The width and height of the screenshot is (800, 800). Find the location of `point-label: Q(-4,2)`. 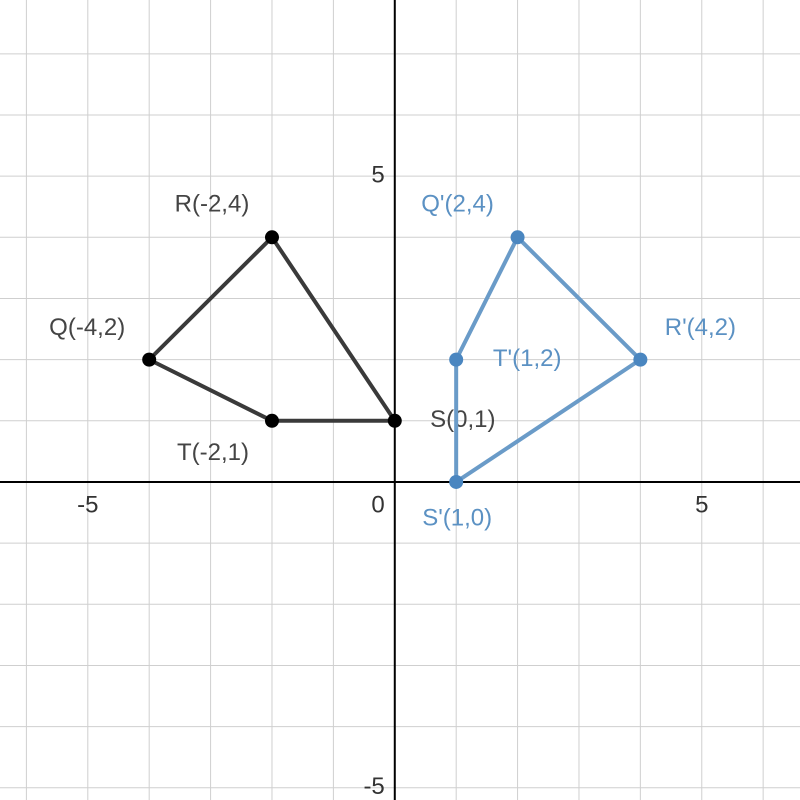

point-label: Q(-4,2) is located at coordinates (87, 327).